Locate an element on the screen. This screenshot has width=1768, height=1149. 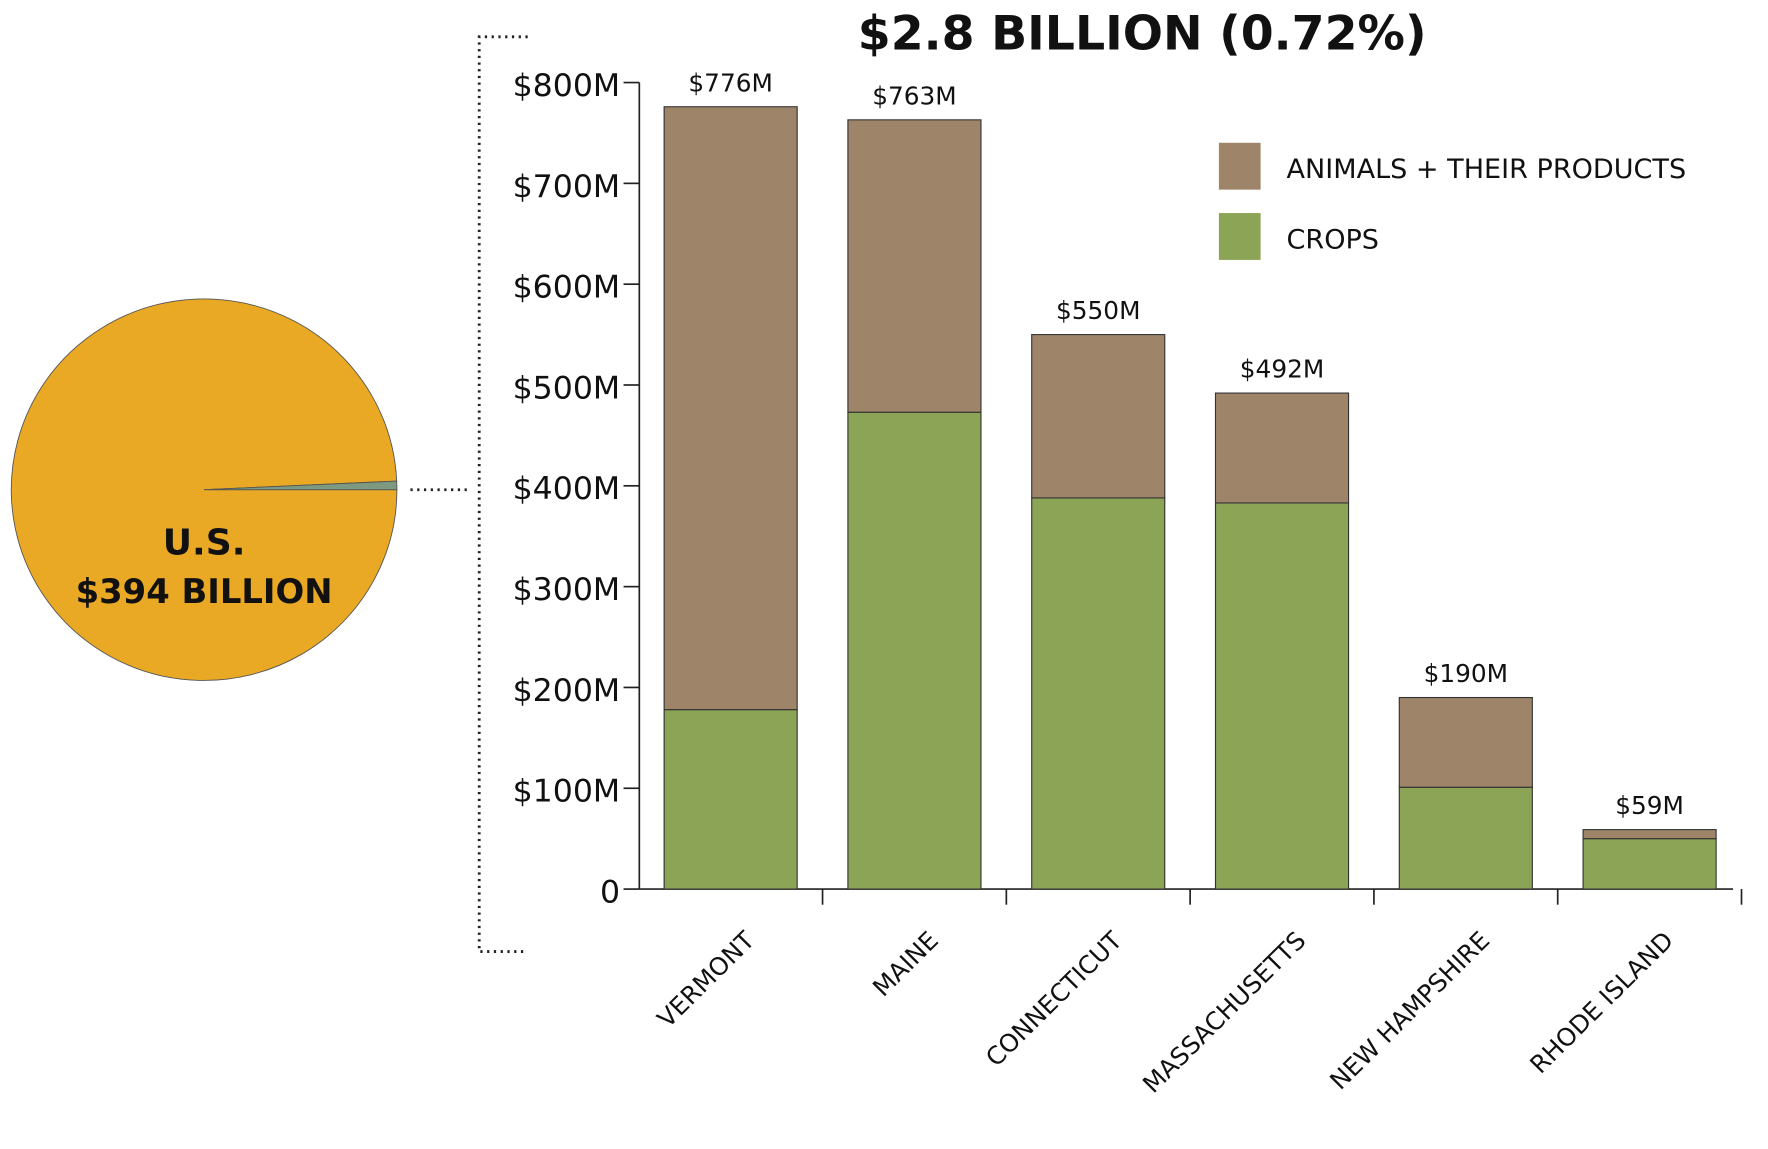
legend-label: CROPS is located at coordinates (1333, 240).